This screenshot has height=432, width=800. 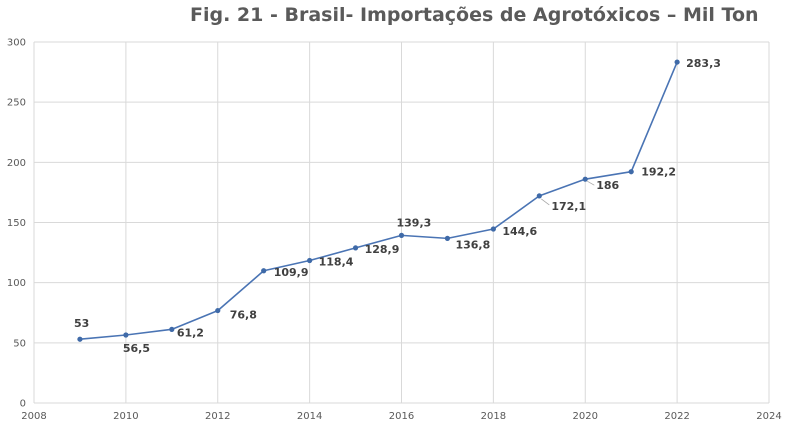 I want to click on x-tick-label: 2022, so click(x=676, y=416).